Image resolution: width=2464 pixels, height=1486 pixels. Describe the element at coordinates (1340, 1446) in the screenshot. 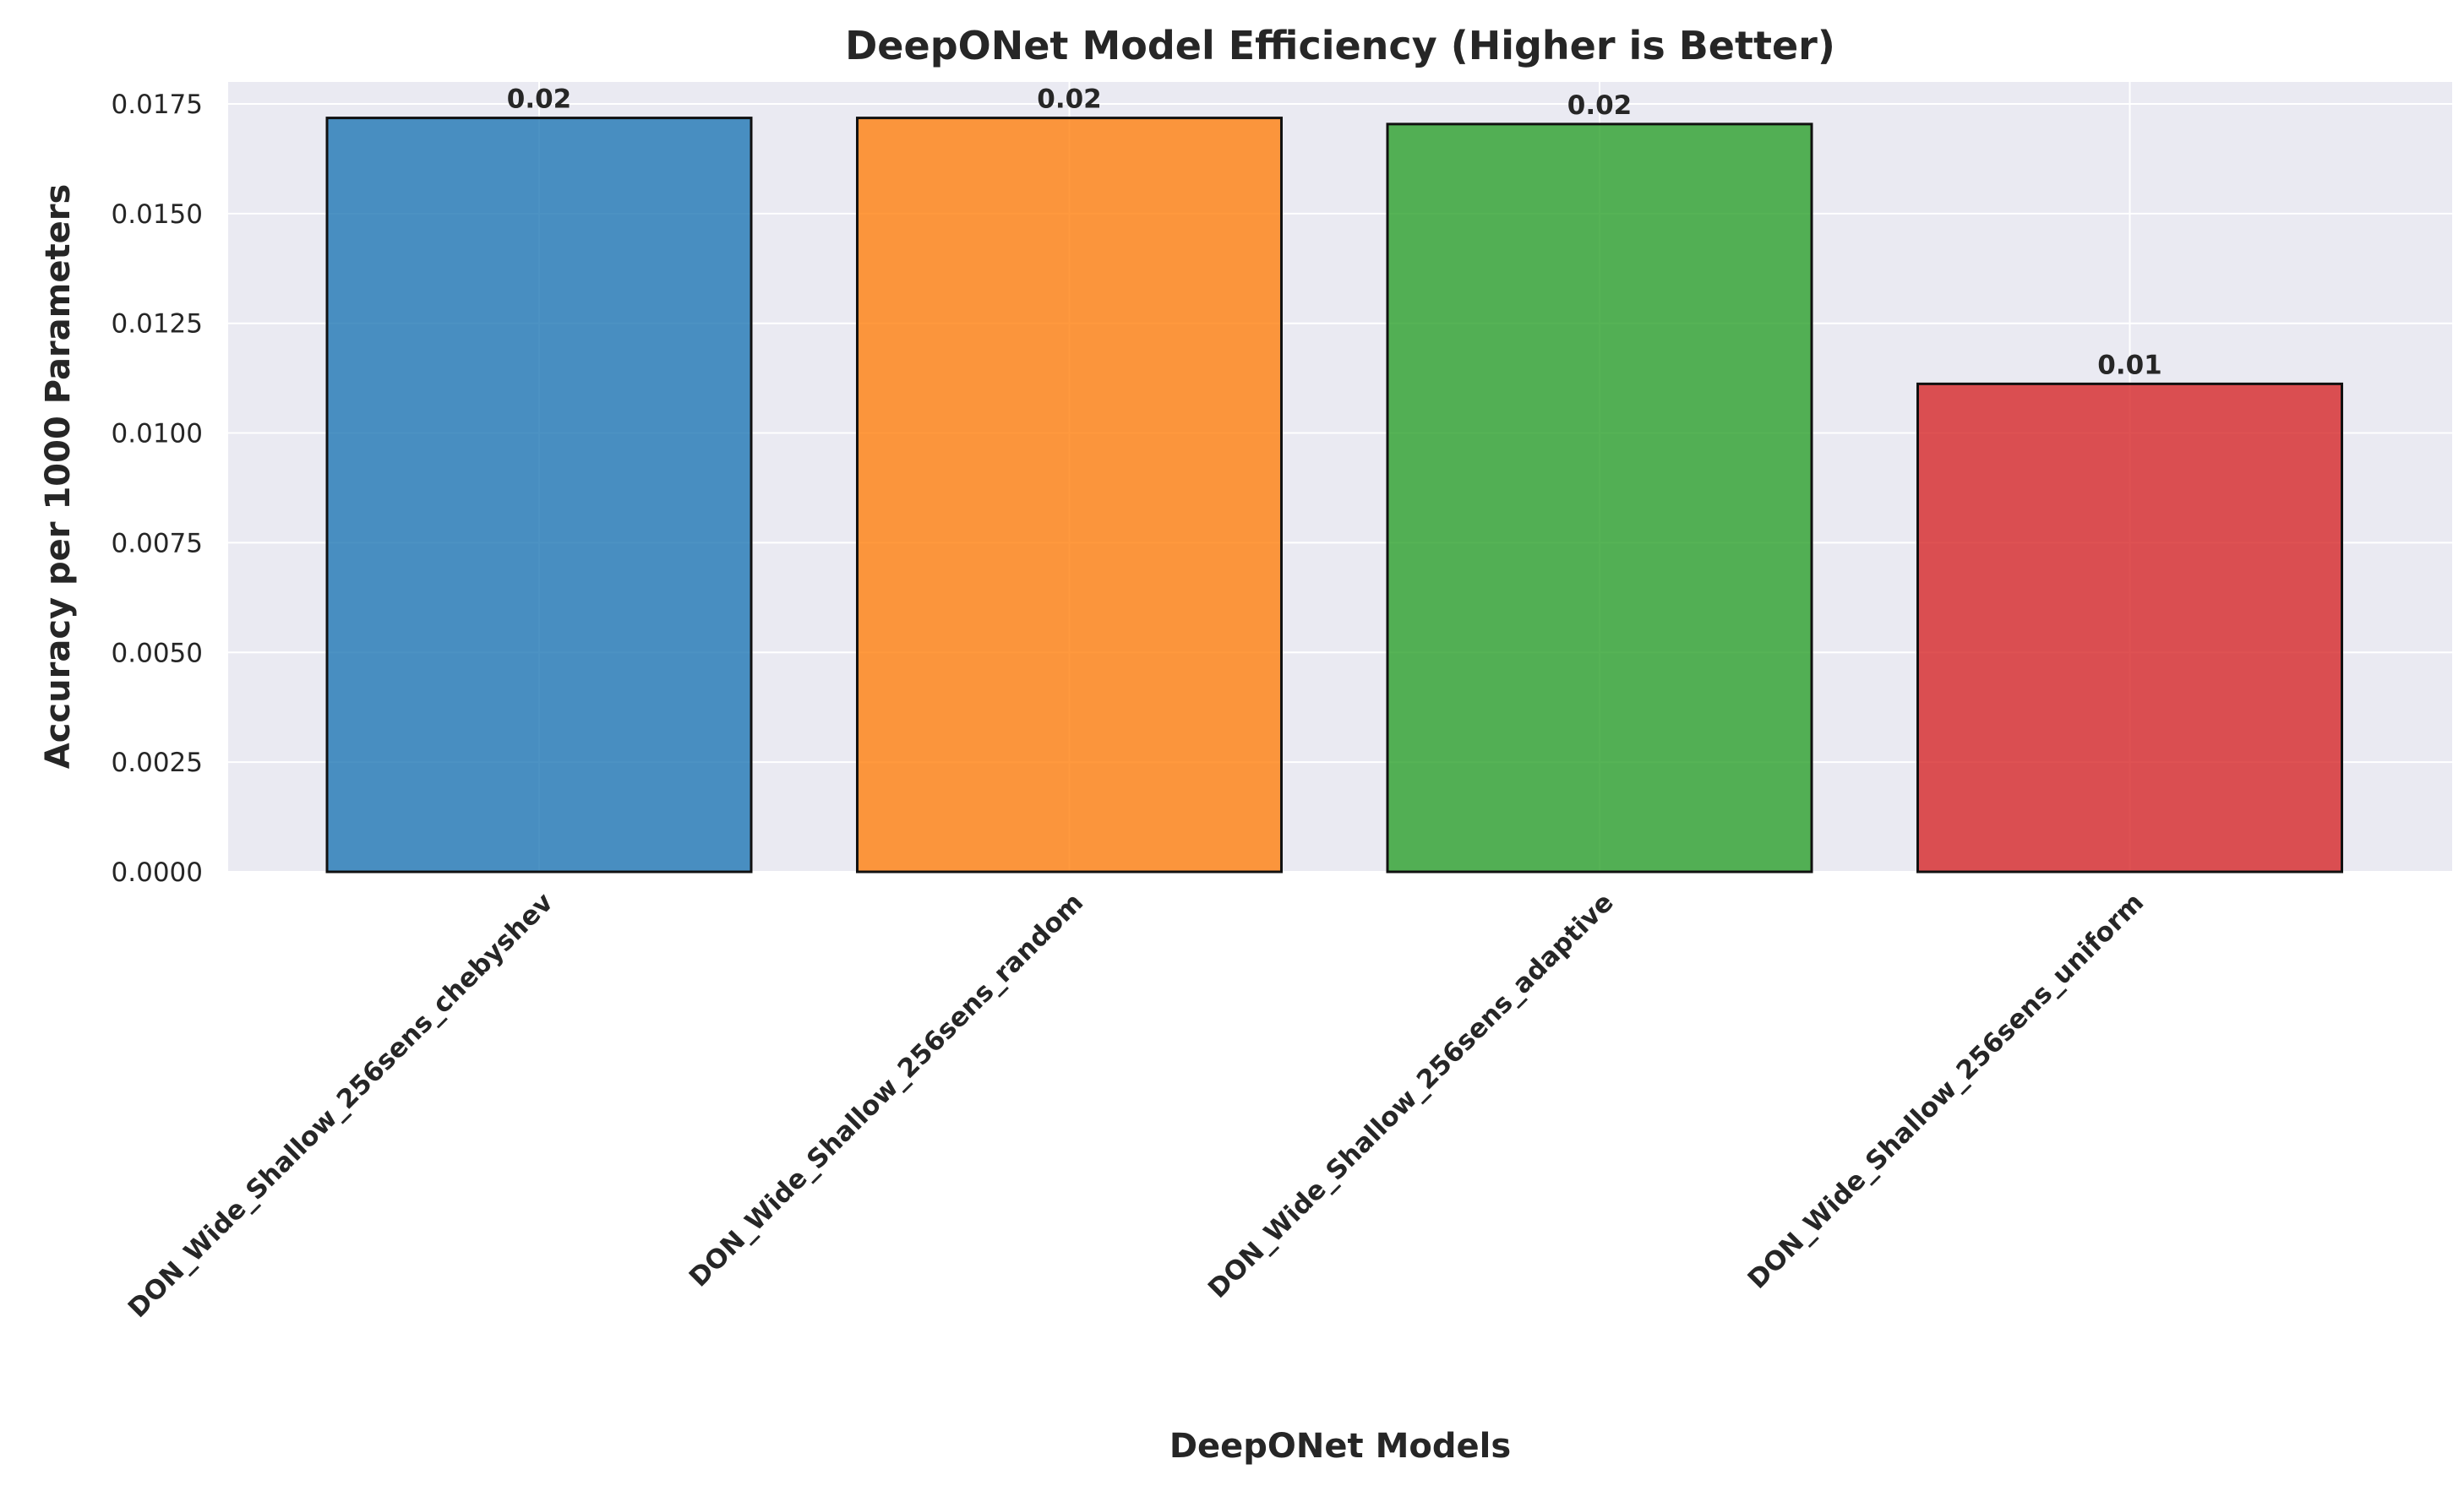

I see `x-axis-label: DeepONet Models` at that location.